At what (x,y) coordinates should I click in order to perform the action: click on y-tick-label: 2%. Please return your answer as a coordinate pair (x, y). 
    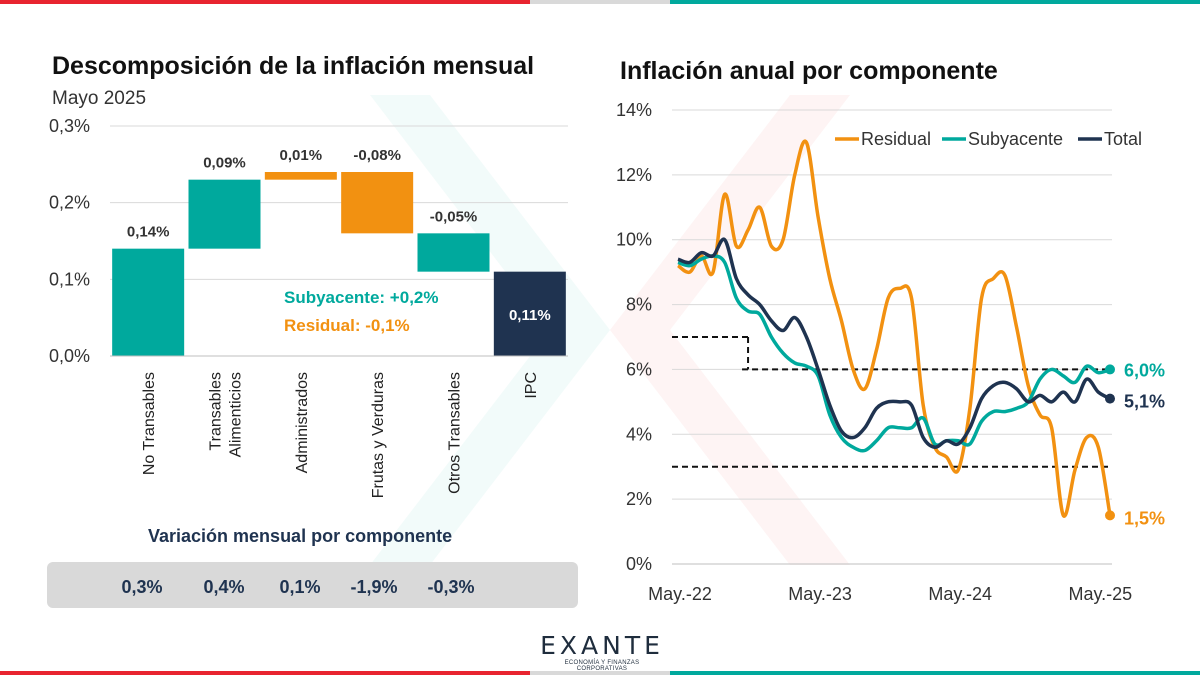
    Looking at the image, I should click on (639, 499).